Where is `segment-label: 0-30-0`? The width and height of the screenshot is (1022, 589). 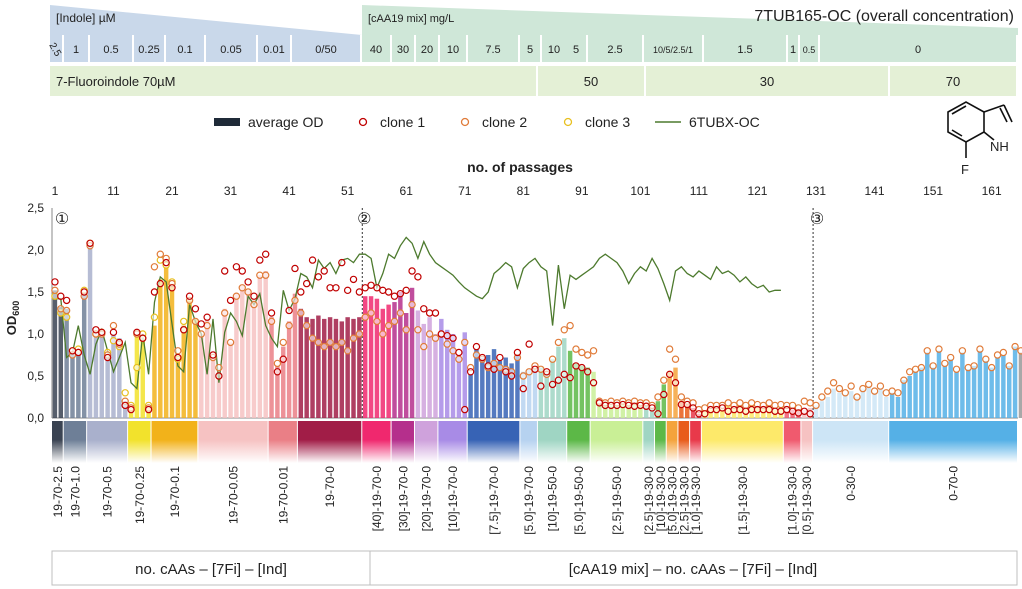 segment-label: 0-30-0 is located at coordinates (851, 483).